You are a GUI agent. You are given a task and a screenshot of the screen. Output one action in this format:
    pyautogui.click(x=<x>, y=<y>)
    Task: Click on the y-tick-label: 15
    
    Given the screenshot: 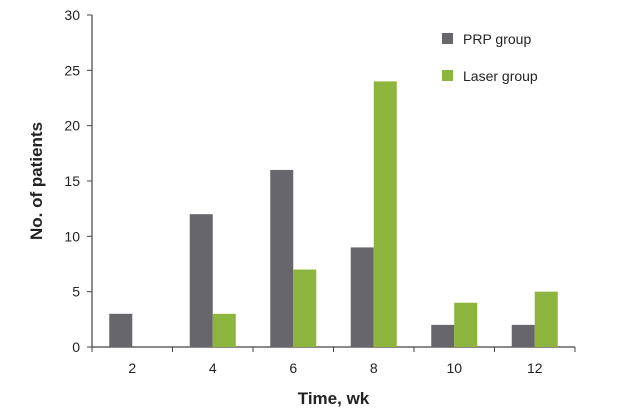 What is the action you would take?
    pyautogui.click(x=72, y=181)
    